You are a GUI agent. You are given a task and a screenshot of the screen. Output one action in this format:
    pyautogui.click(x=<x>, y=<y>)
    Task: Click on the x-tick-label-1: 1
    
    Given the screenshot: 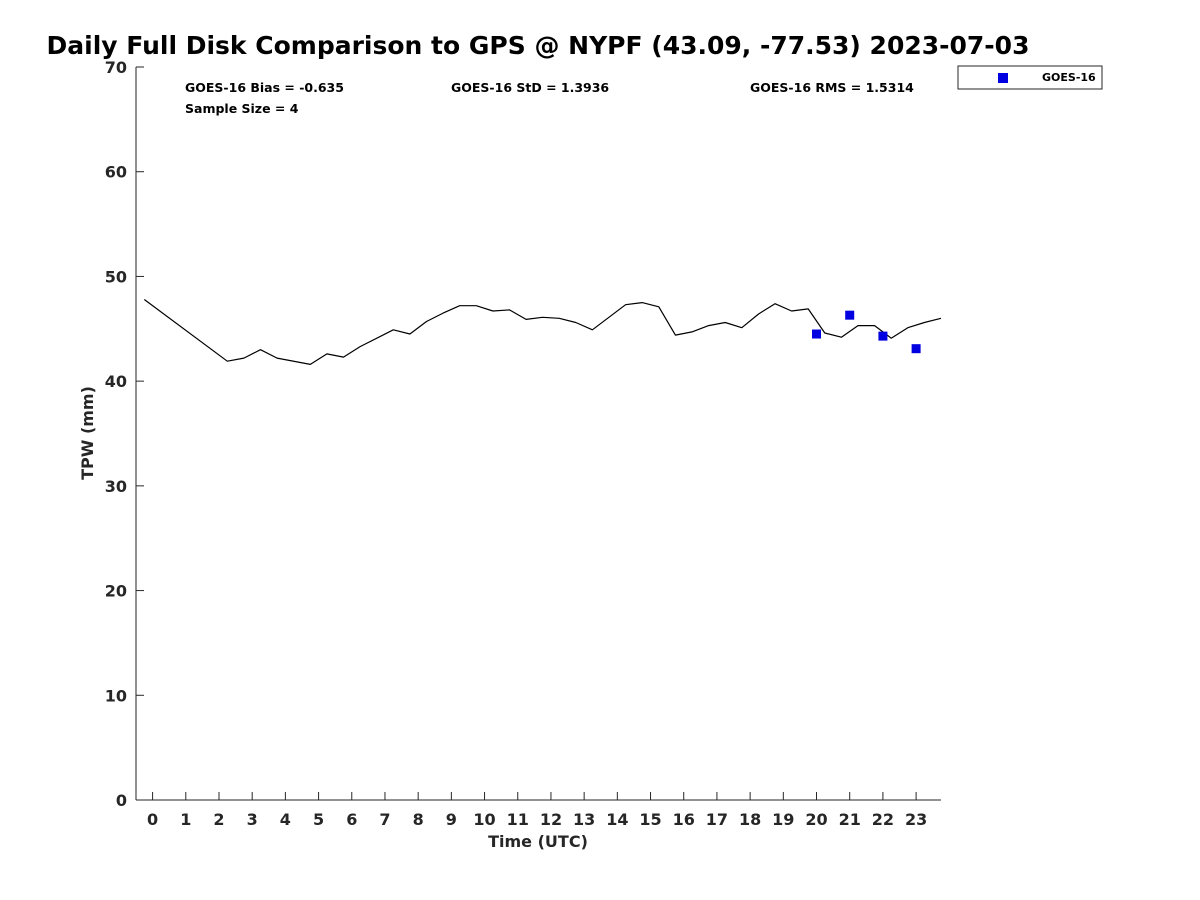 What is the action you would take?
    pyautogui.click(x=185, y=819)
    